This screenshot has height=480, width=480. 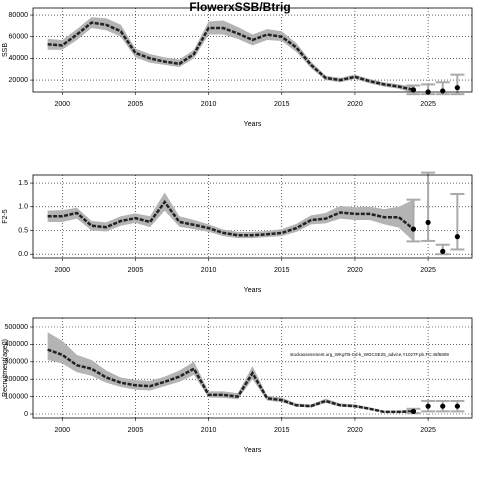 What do you see at coordinates (16, 396) in the screenshot?
I see `y-tick-label: 100000` at bounding box center [16, 396].